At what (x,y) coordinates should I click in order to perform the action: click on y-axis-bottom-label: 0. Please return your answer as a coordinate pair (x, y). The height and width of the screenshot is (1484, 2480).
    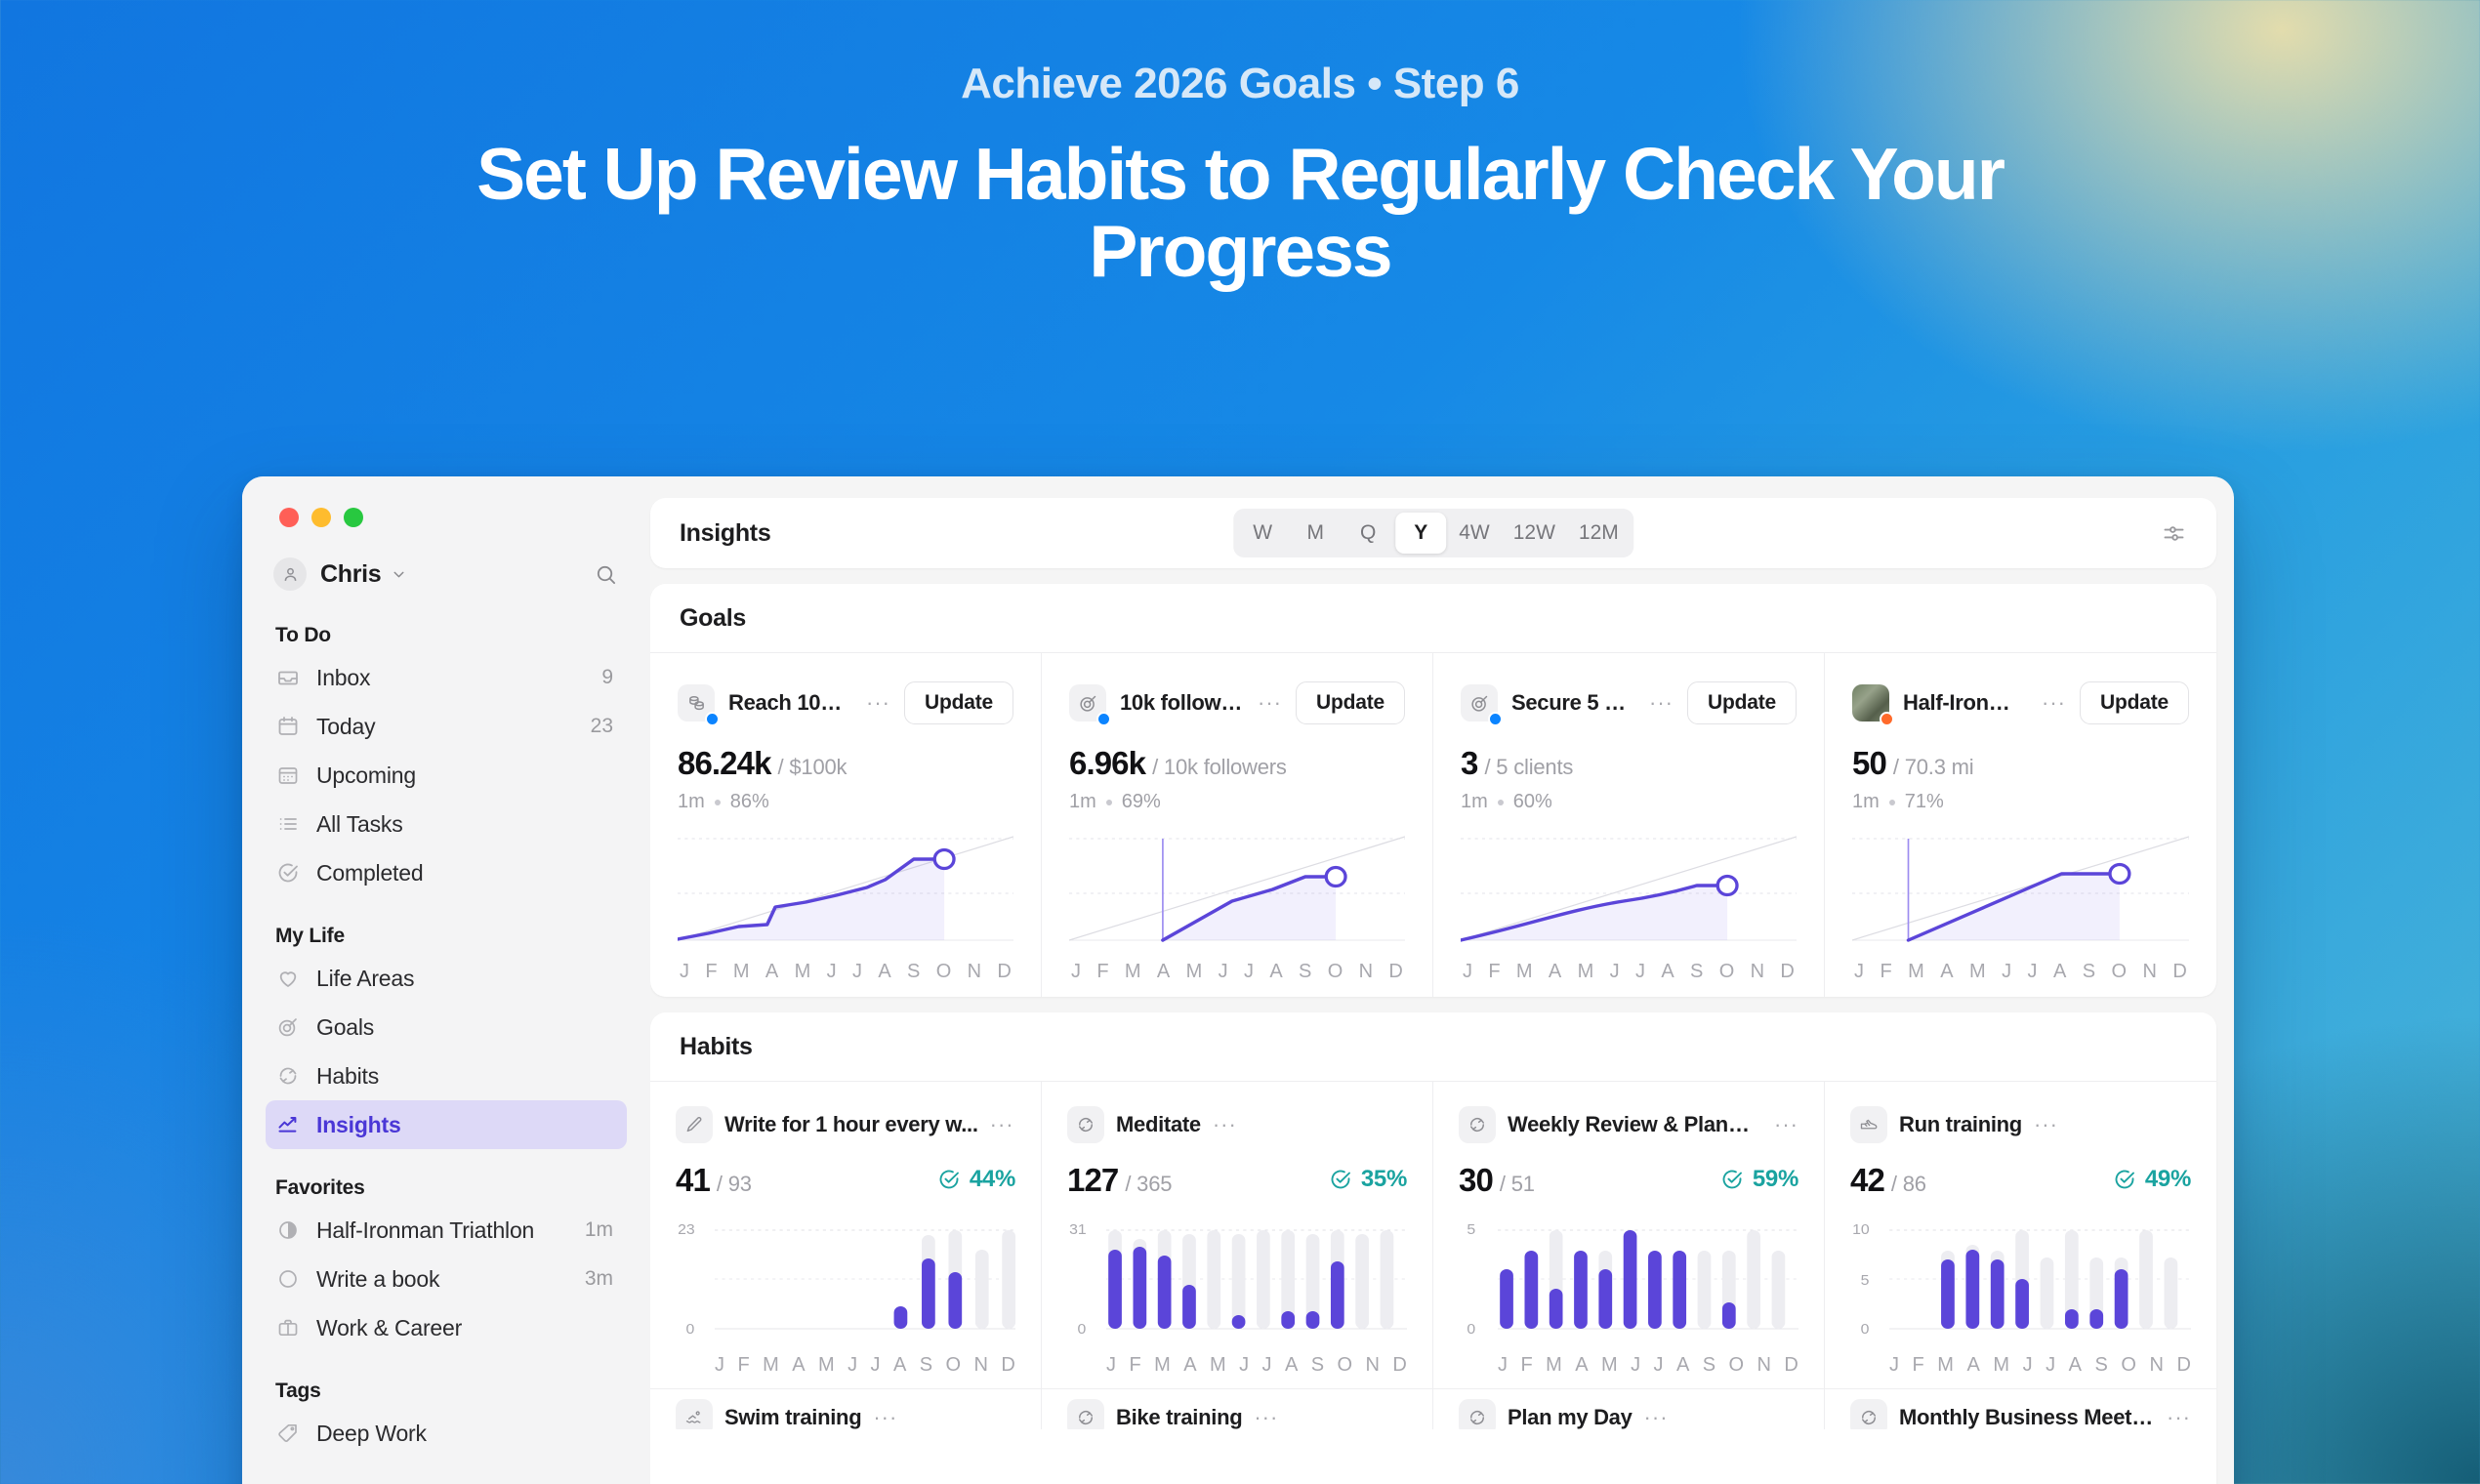
    Looking at the image, I should click on (1471, 1330).